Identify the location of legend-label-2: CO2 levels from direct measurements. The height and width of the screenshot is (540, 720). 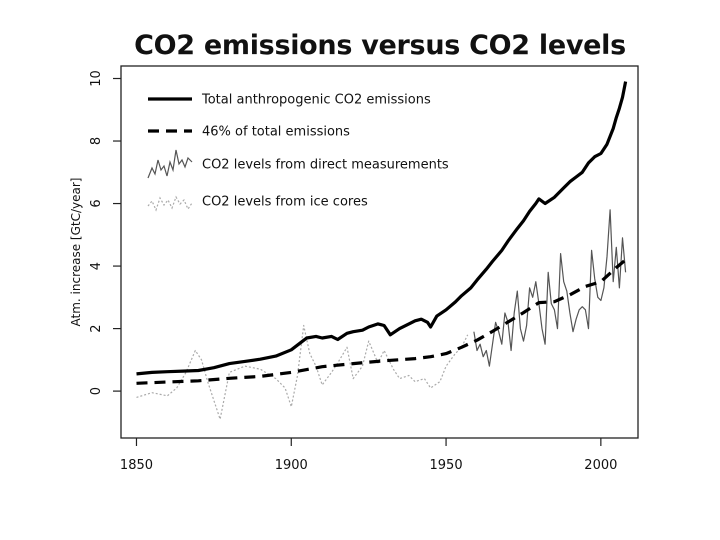
(325, 165).